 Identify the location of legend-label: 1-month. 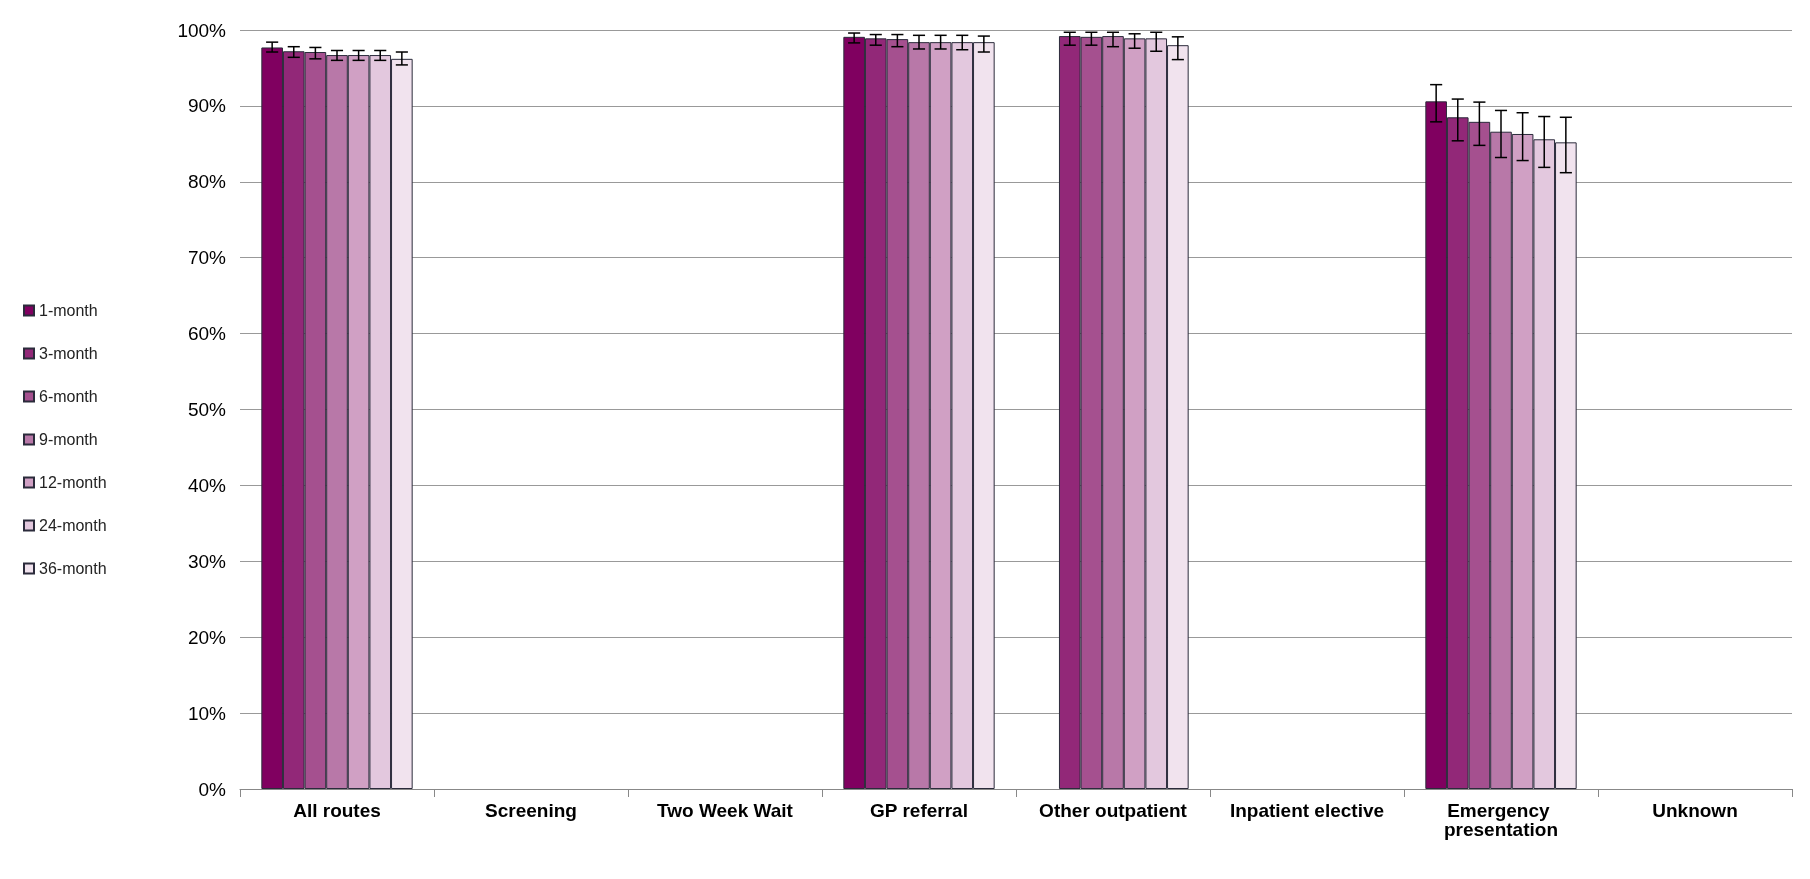
(68, 310).